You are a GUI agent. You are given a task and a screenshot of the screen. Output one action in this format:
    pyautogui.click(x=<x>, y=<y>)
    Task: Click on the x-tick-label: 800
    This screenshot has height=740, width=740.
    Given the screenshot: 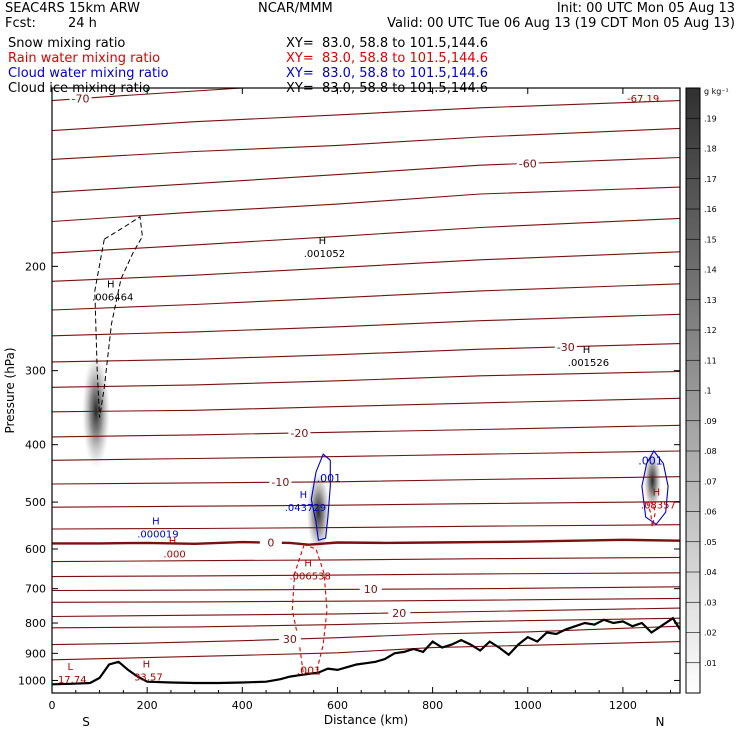 What is the action you would take?
    pyautogui.click(x=432, y=705)
    